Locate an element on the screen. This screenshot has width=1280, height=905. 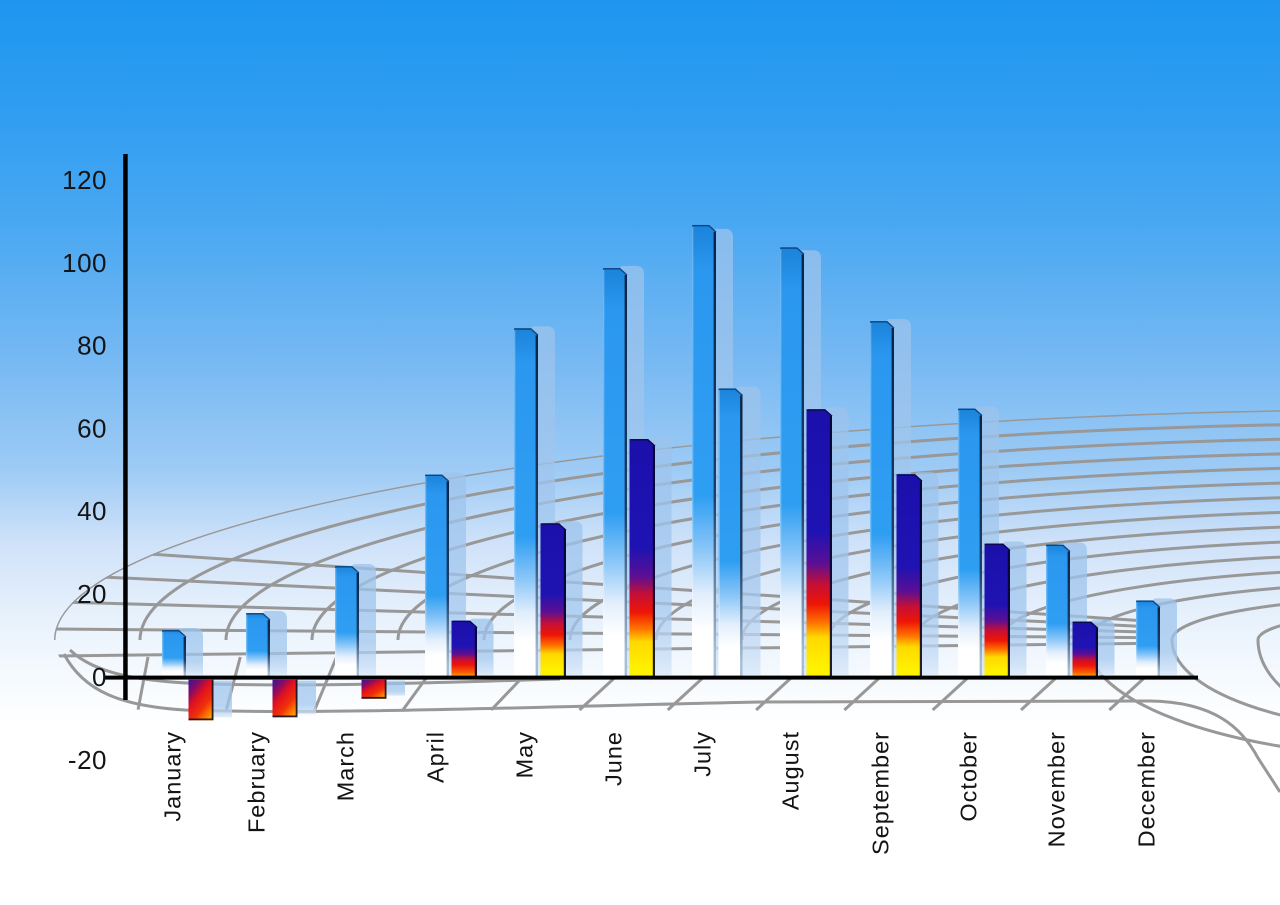
svg-text: 120 is located at coordinates (84, 180).